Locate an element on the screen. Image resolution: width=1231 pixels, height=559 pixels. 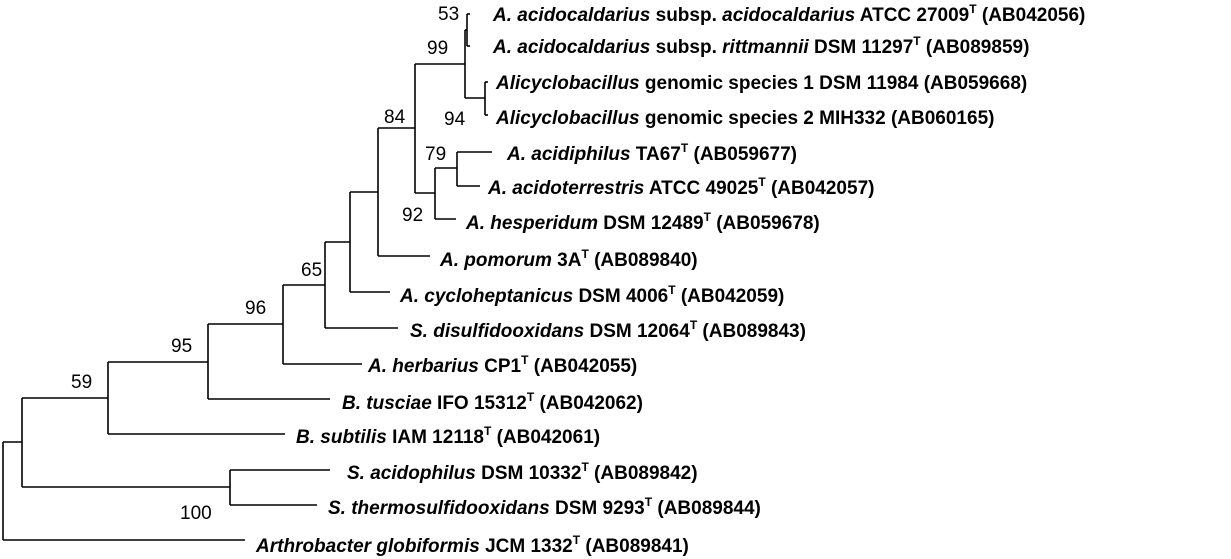
taxon-strain: CP1 is located at coordinates (500, 366).